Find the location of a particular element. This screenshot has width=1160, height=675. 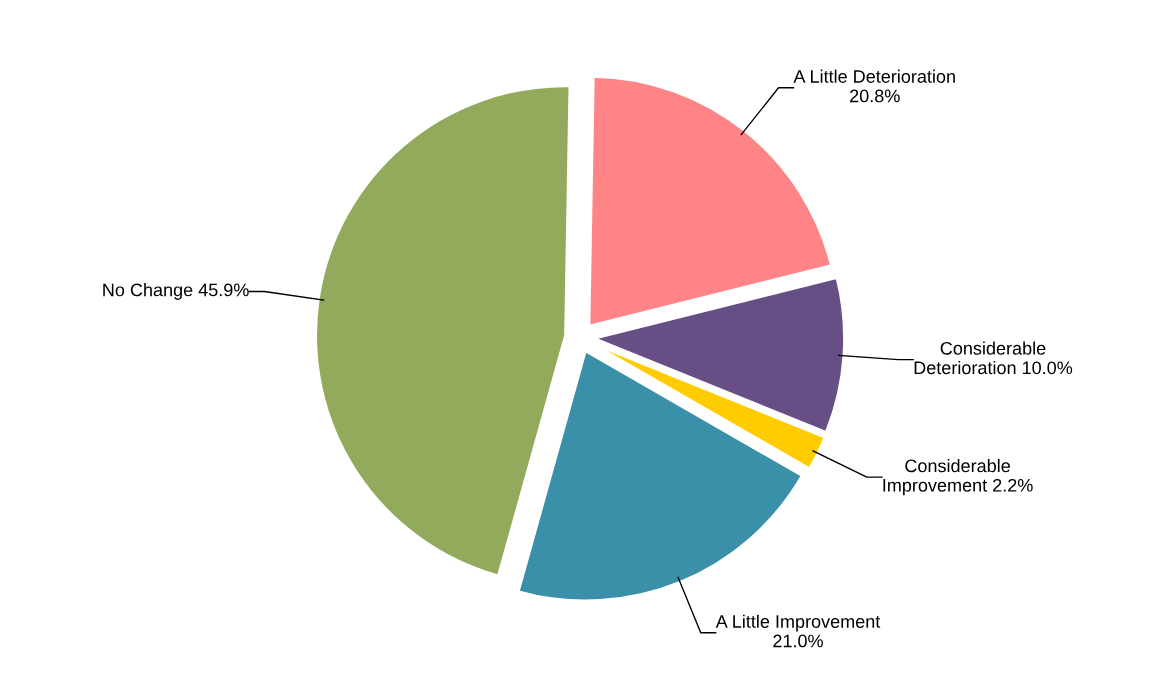

data-label: 20.8% is located at coordinates (875, 96).